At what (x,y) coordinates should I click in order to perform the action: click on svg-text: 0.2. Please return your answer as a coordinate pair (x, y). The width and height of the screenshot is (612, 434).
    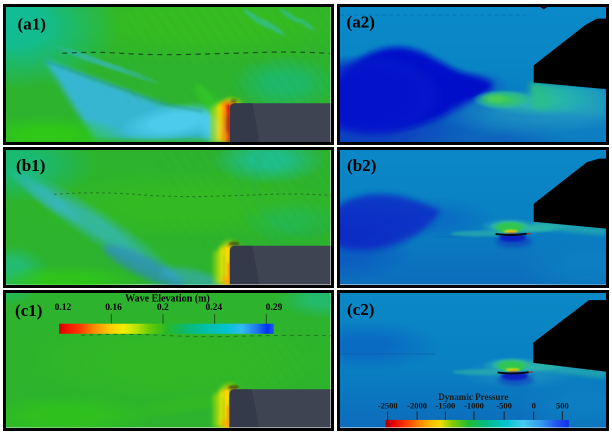
    Looking at the image, I should click on (163, 307).